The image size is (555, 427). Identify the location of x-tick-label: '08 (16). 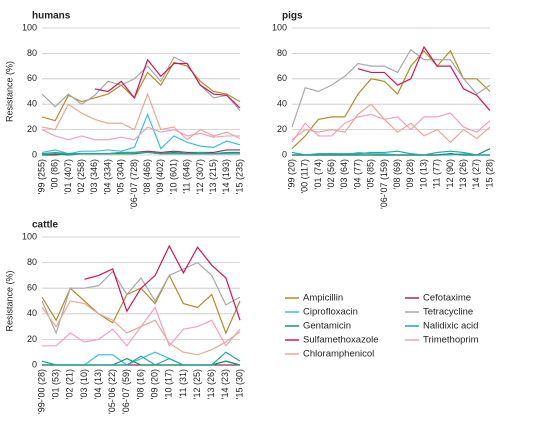
(140, 384).